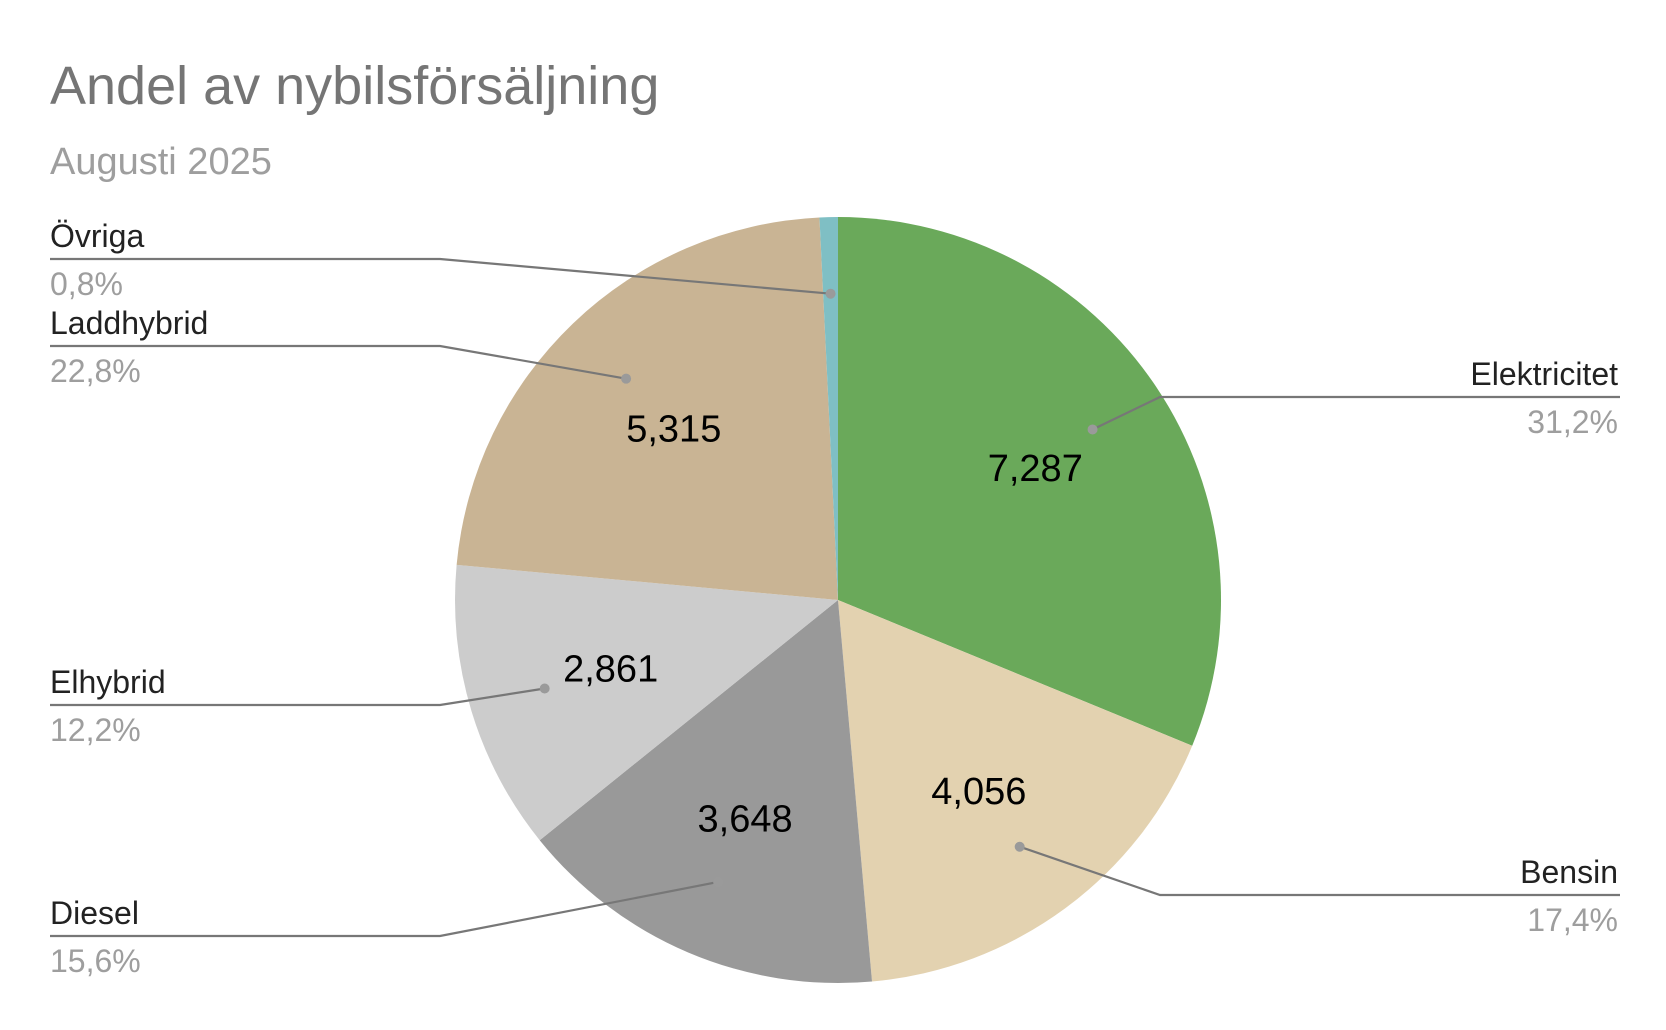 This screenshot has width=1666, height=1030. I want to click on legend-label-elektricitet: Elektricitet, so click(1544, 374).